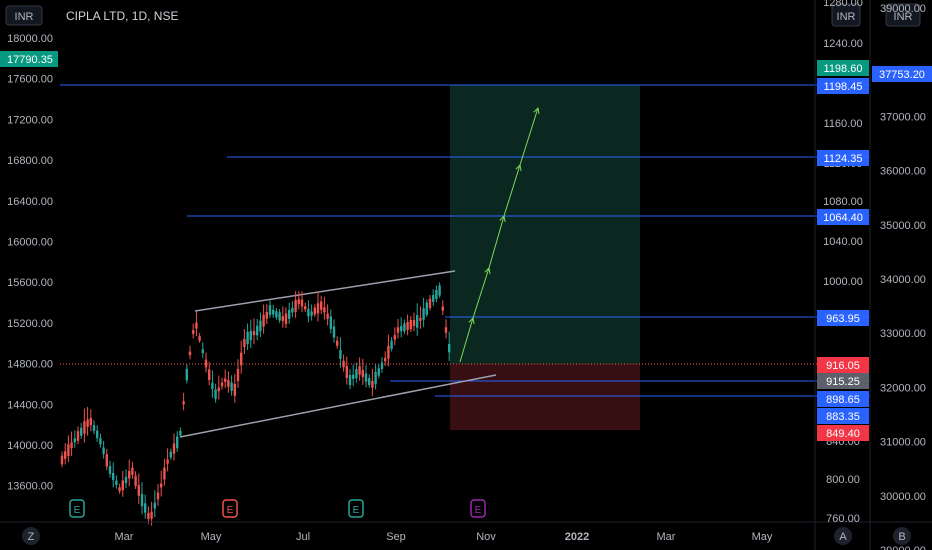 This screenshot has height=550, width=932. I want to click on level-tag-text: 849.40, so click(843, 434).